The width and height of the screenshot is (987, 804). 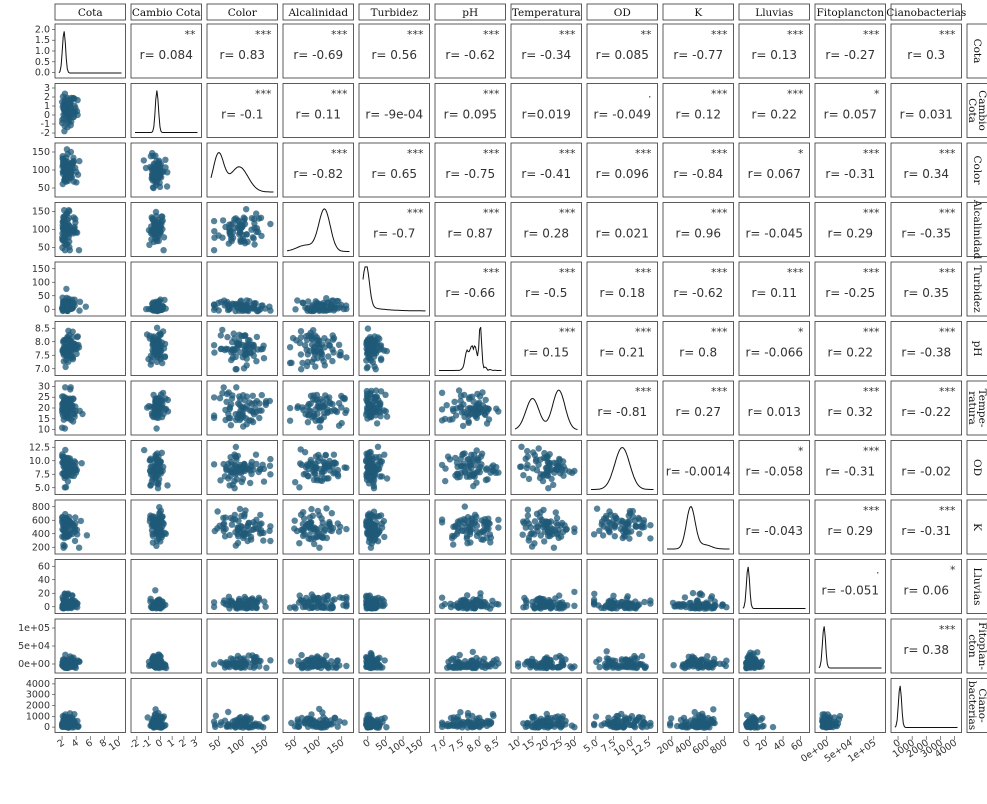 I want to click on row-header-label: Color, so click(x=977, y=170).